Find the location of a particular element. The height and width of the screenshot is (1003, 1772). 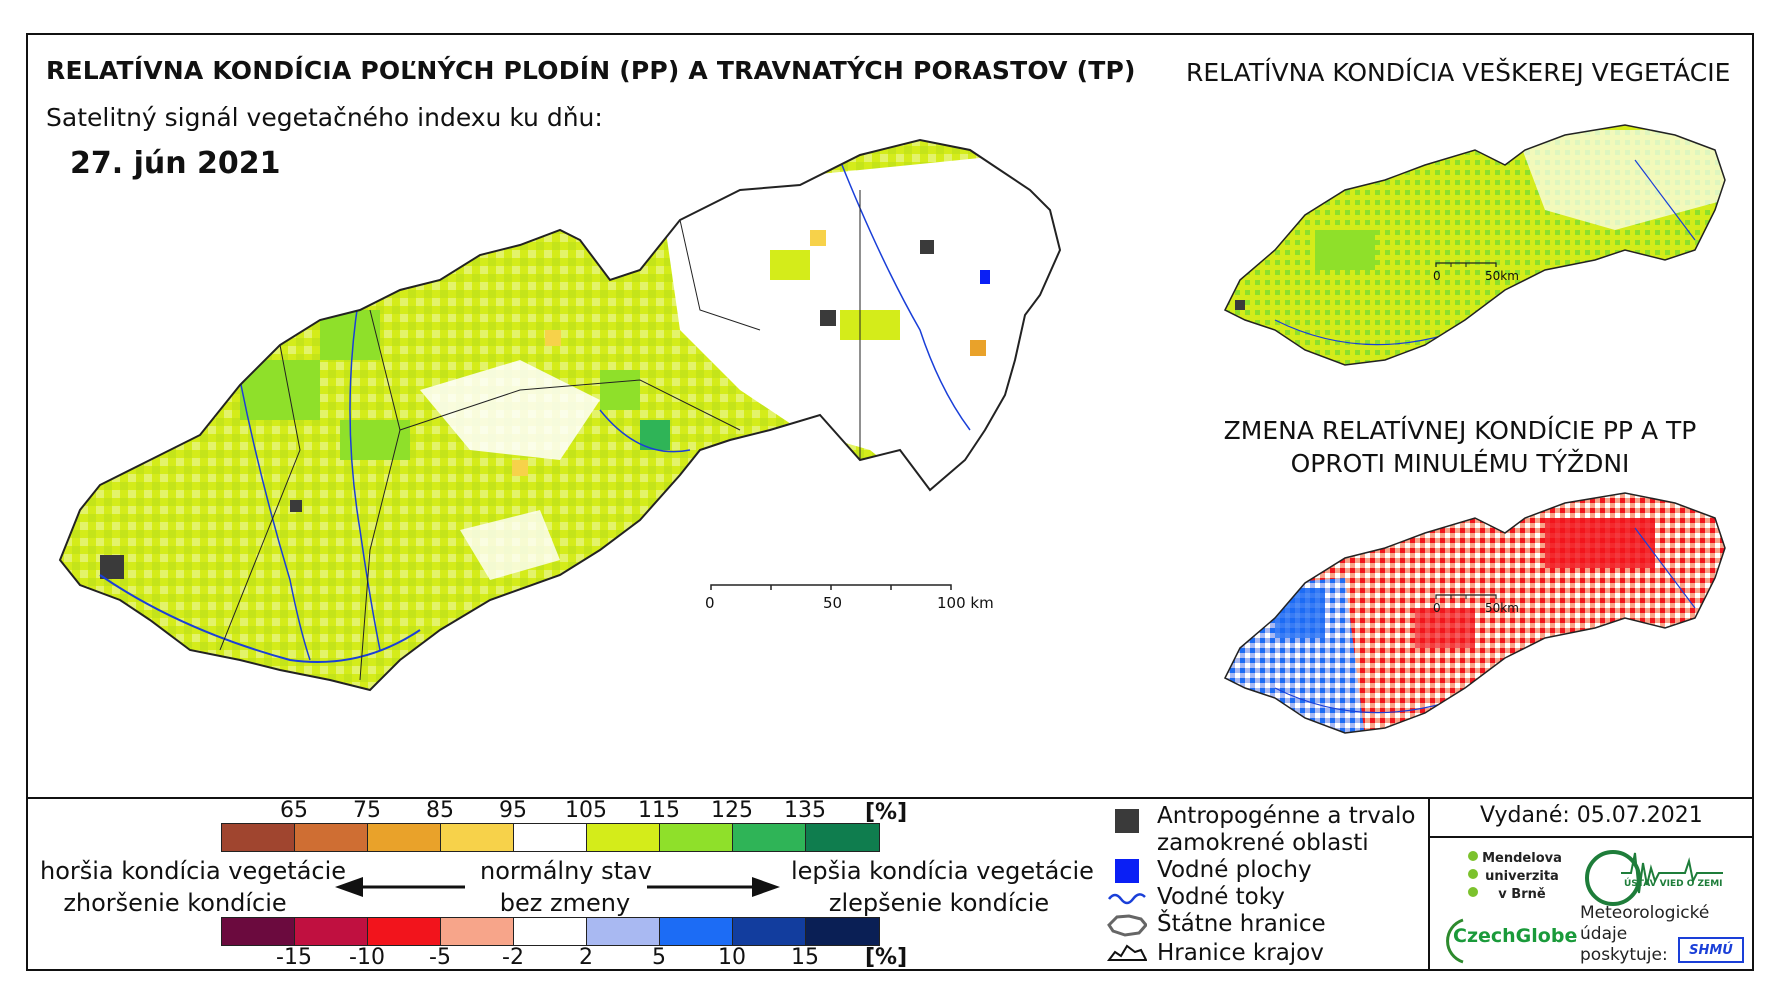

scalebar-bottom-0: 0 is located at coordinates (1437, 608).